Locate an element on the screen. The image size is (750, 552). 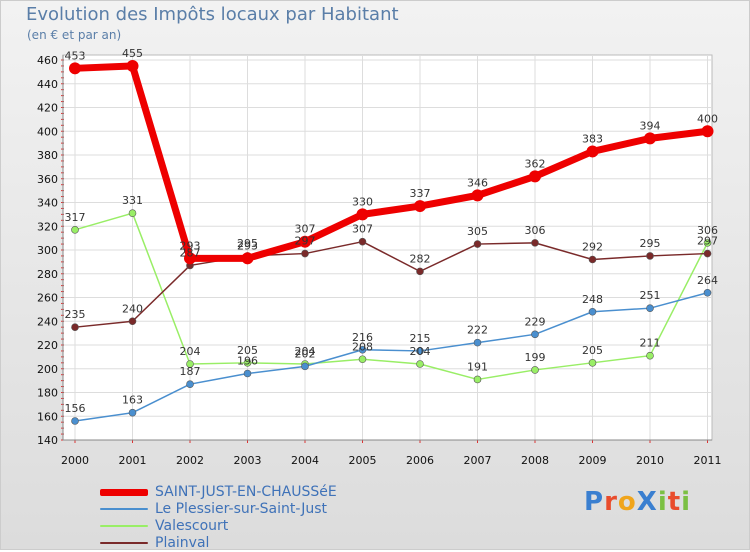
data-label-le-plessier: 156 is located at coordinates (75, 408).